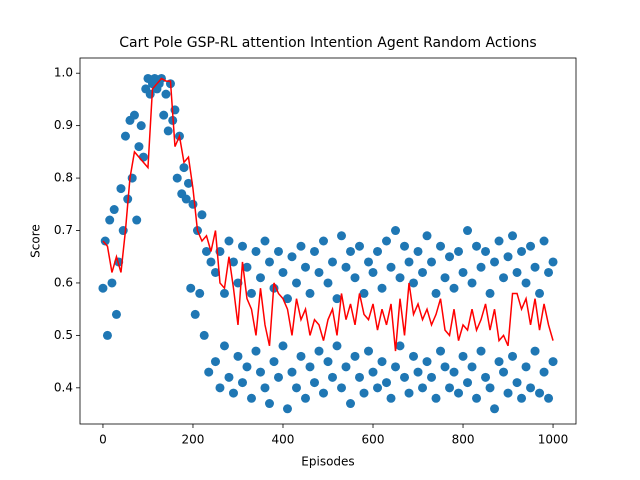  I want to click on x-tick-label: 0, so click(103, 440).